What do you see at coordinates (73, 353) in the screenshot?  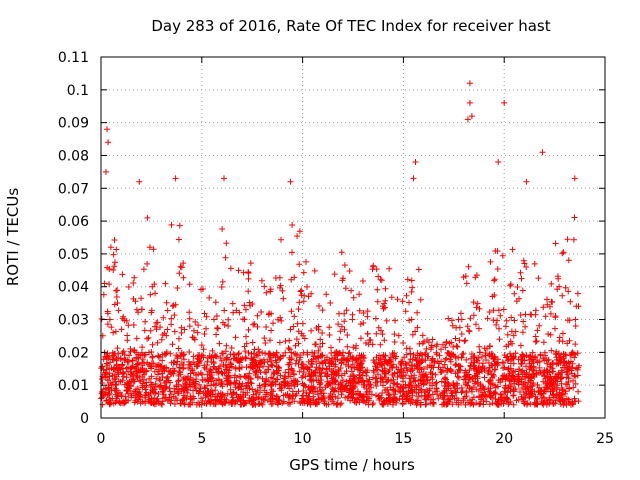 I see `y-tick-label: 0.02` at bounding box center [73, 353].